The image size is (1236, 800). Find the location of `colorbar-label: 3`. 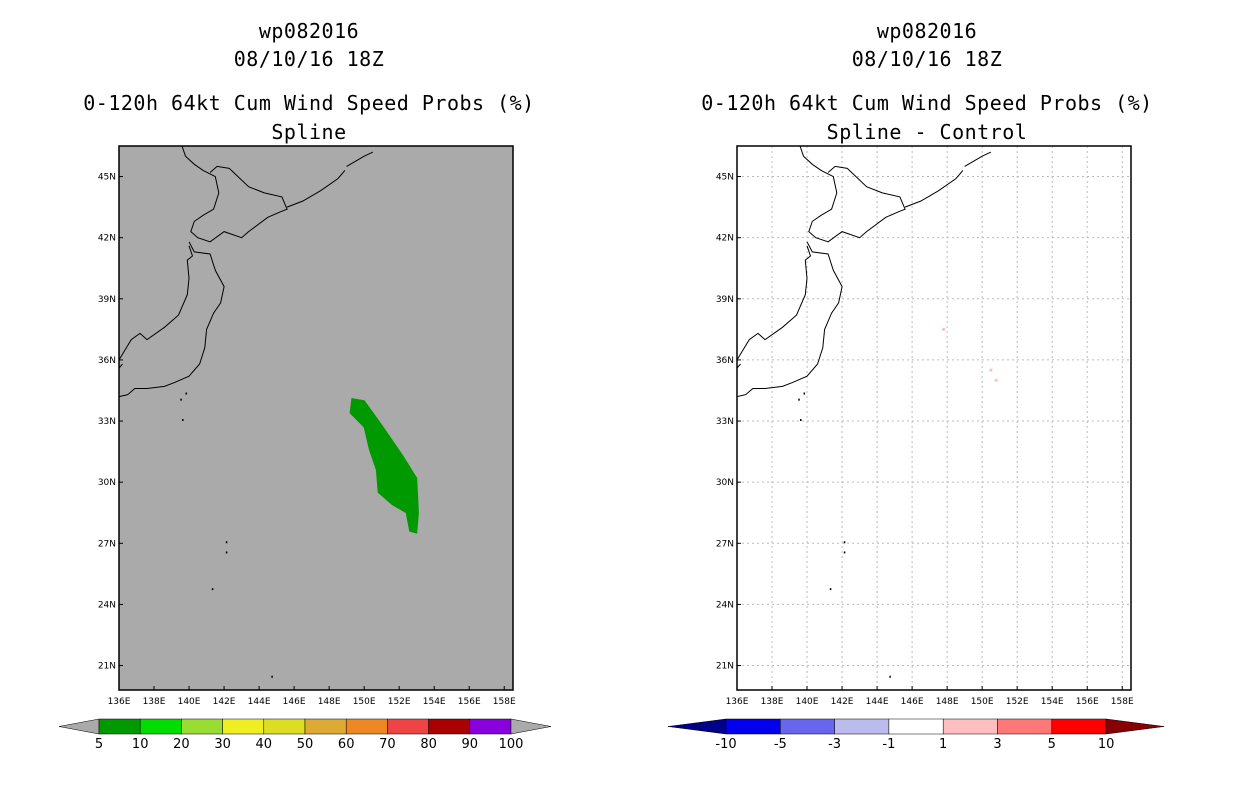

colorbar-label: 3 is located at coordinates (997, 744).